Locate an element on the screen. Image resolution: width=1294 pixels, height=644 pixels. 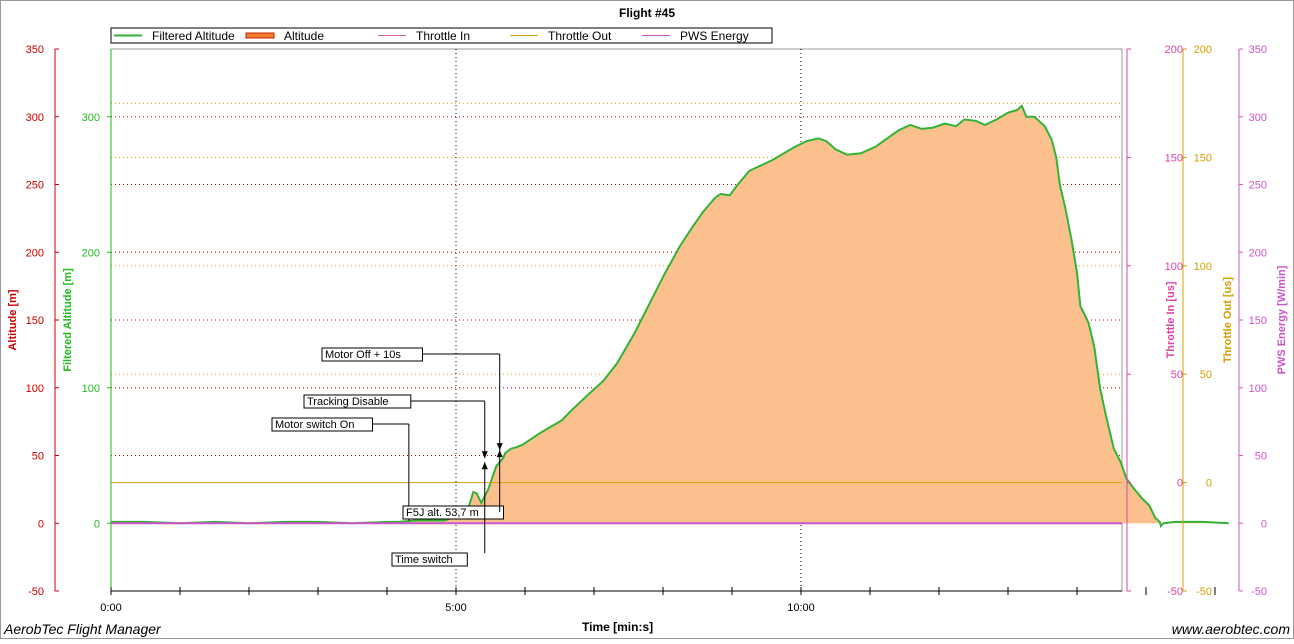
footer-website: www.aerobtec.com is located at coordinates (1231, 629).